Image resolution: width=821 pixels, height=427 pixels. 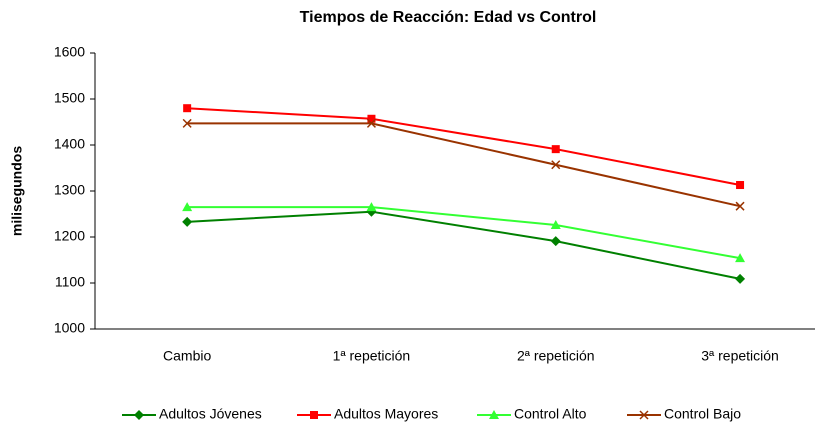 What do you see at coordinates (550, 414) in the screenshot?
I see `legend-label: Control Alto` at bounding box center [550, 414].